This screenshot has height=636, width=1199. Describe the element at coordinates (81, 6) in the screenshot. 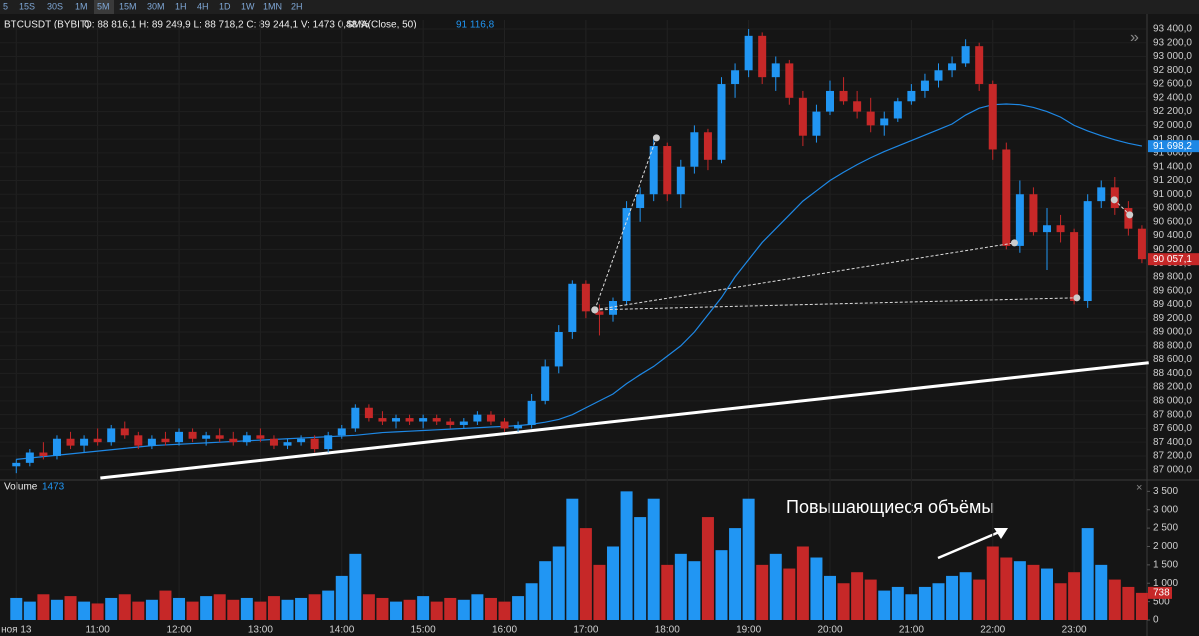

I see `timeframe-button: 1M` at that location.